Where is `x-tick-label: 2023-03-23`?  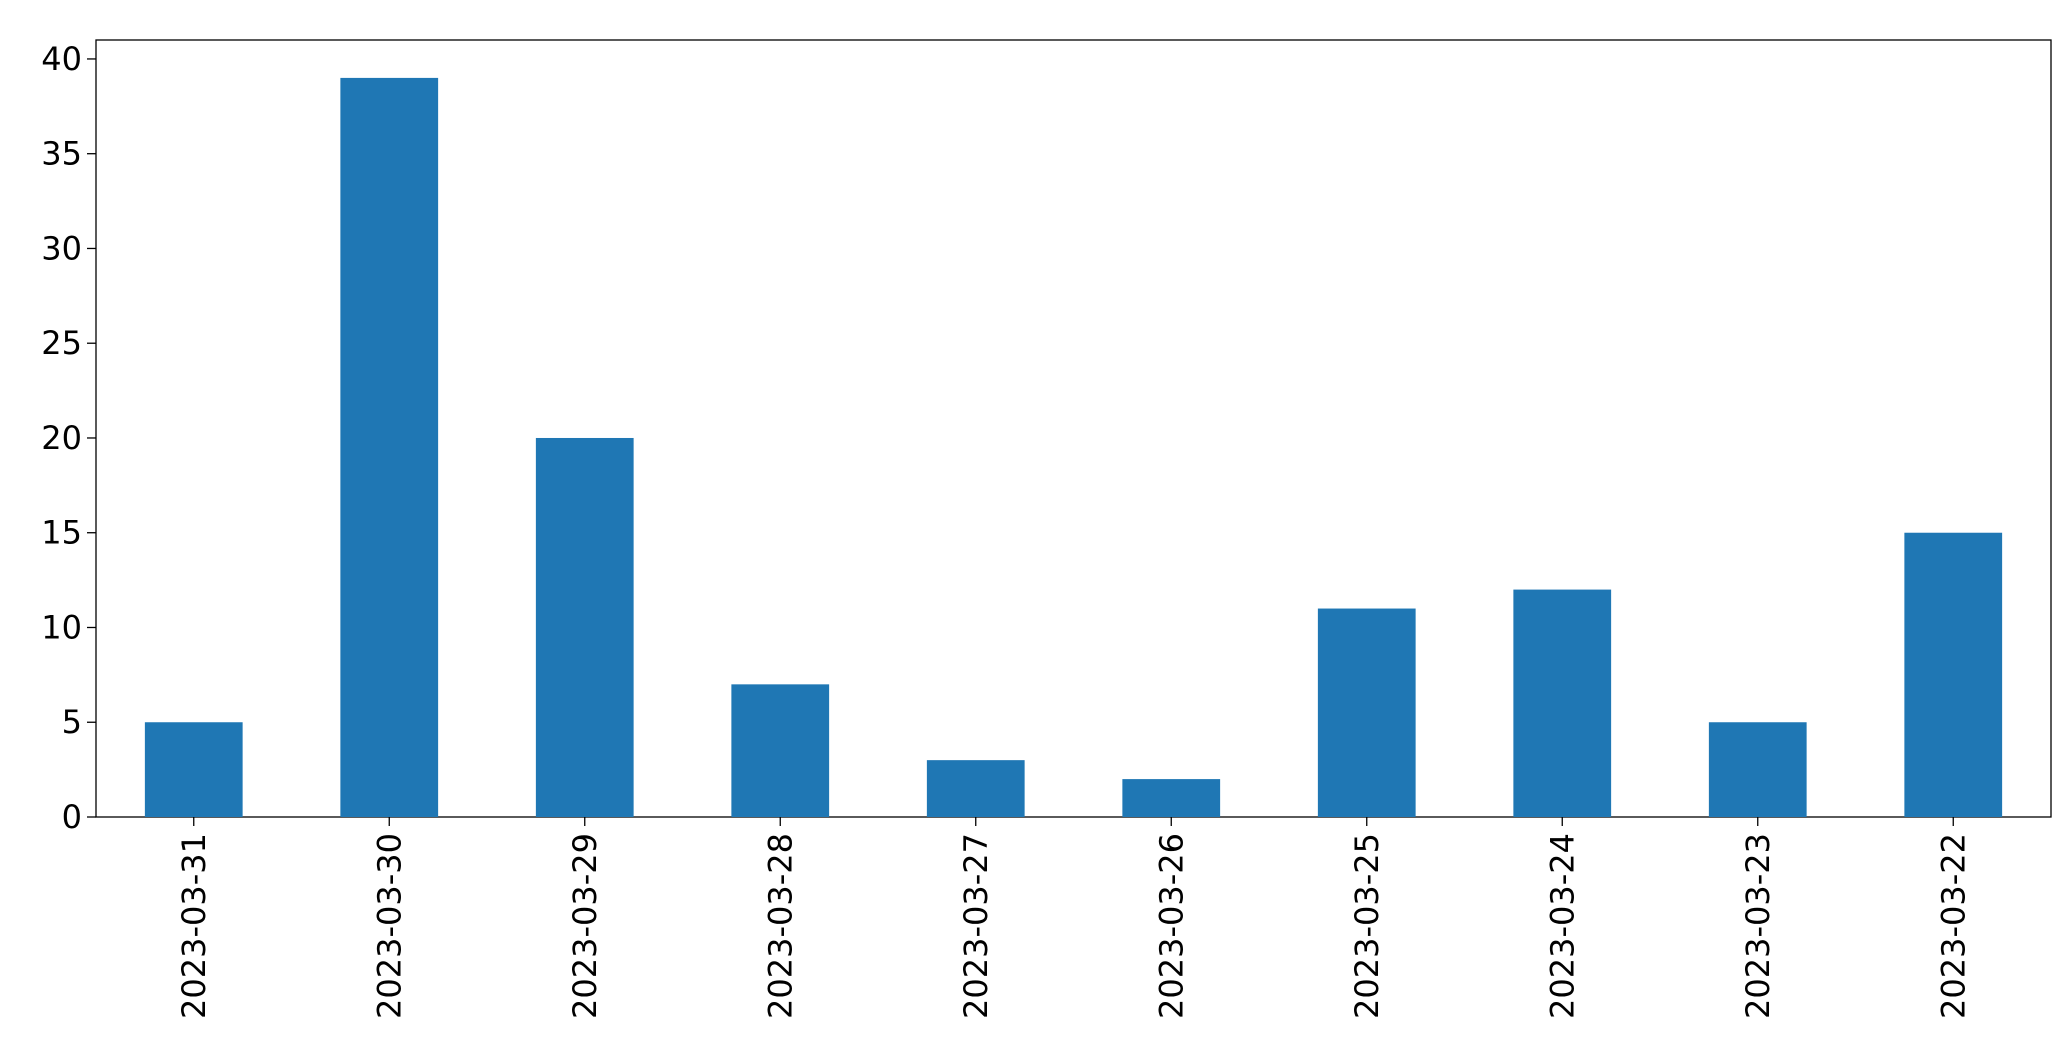
x-tick-label: 2023-03-23 is located at coordinates (1758, 926).